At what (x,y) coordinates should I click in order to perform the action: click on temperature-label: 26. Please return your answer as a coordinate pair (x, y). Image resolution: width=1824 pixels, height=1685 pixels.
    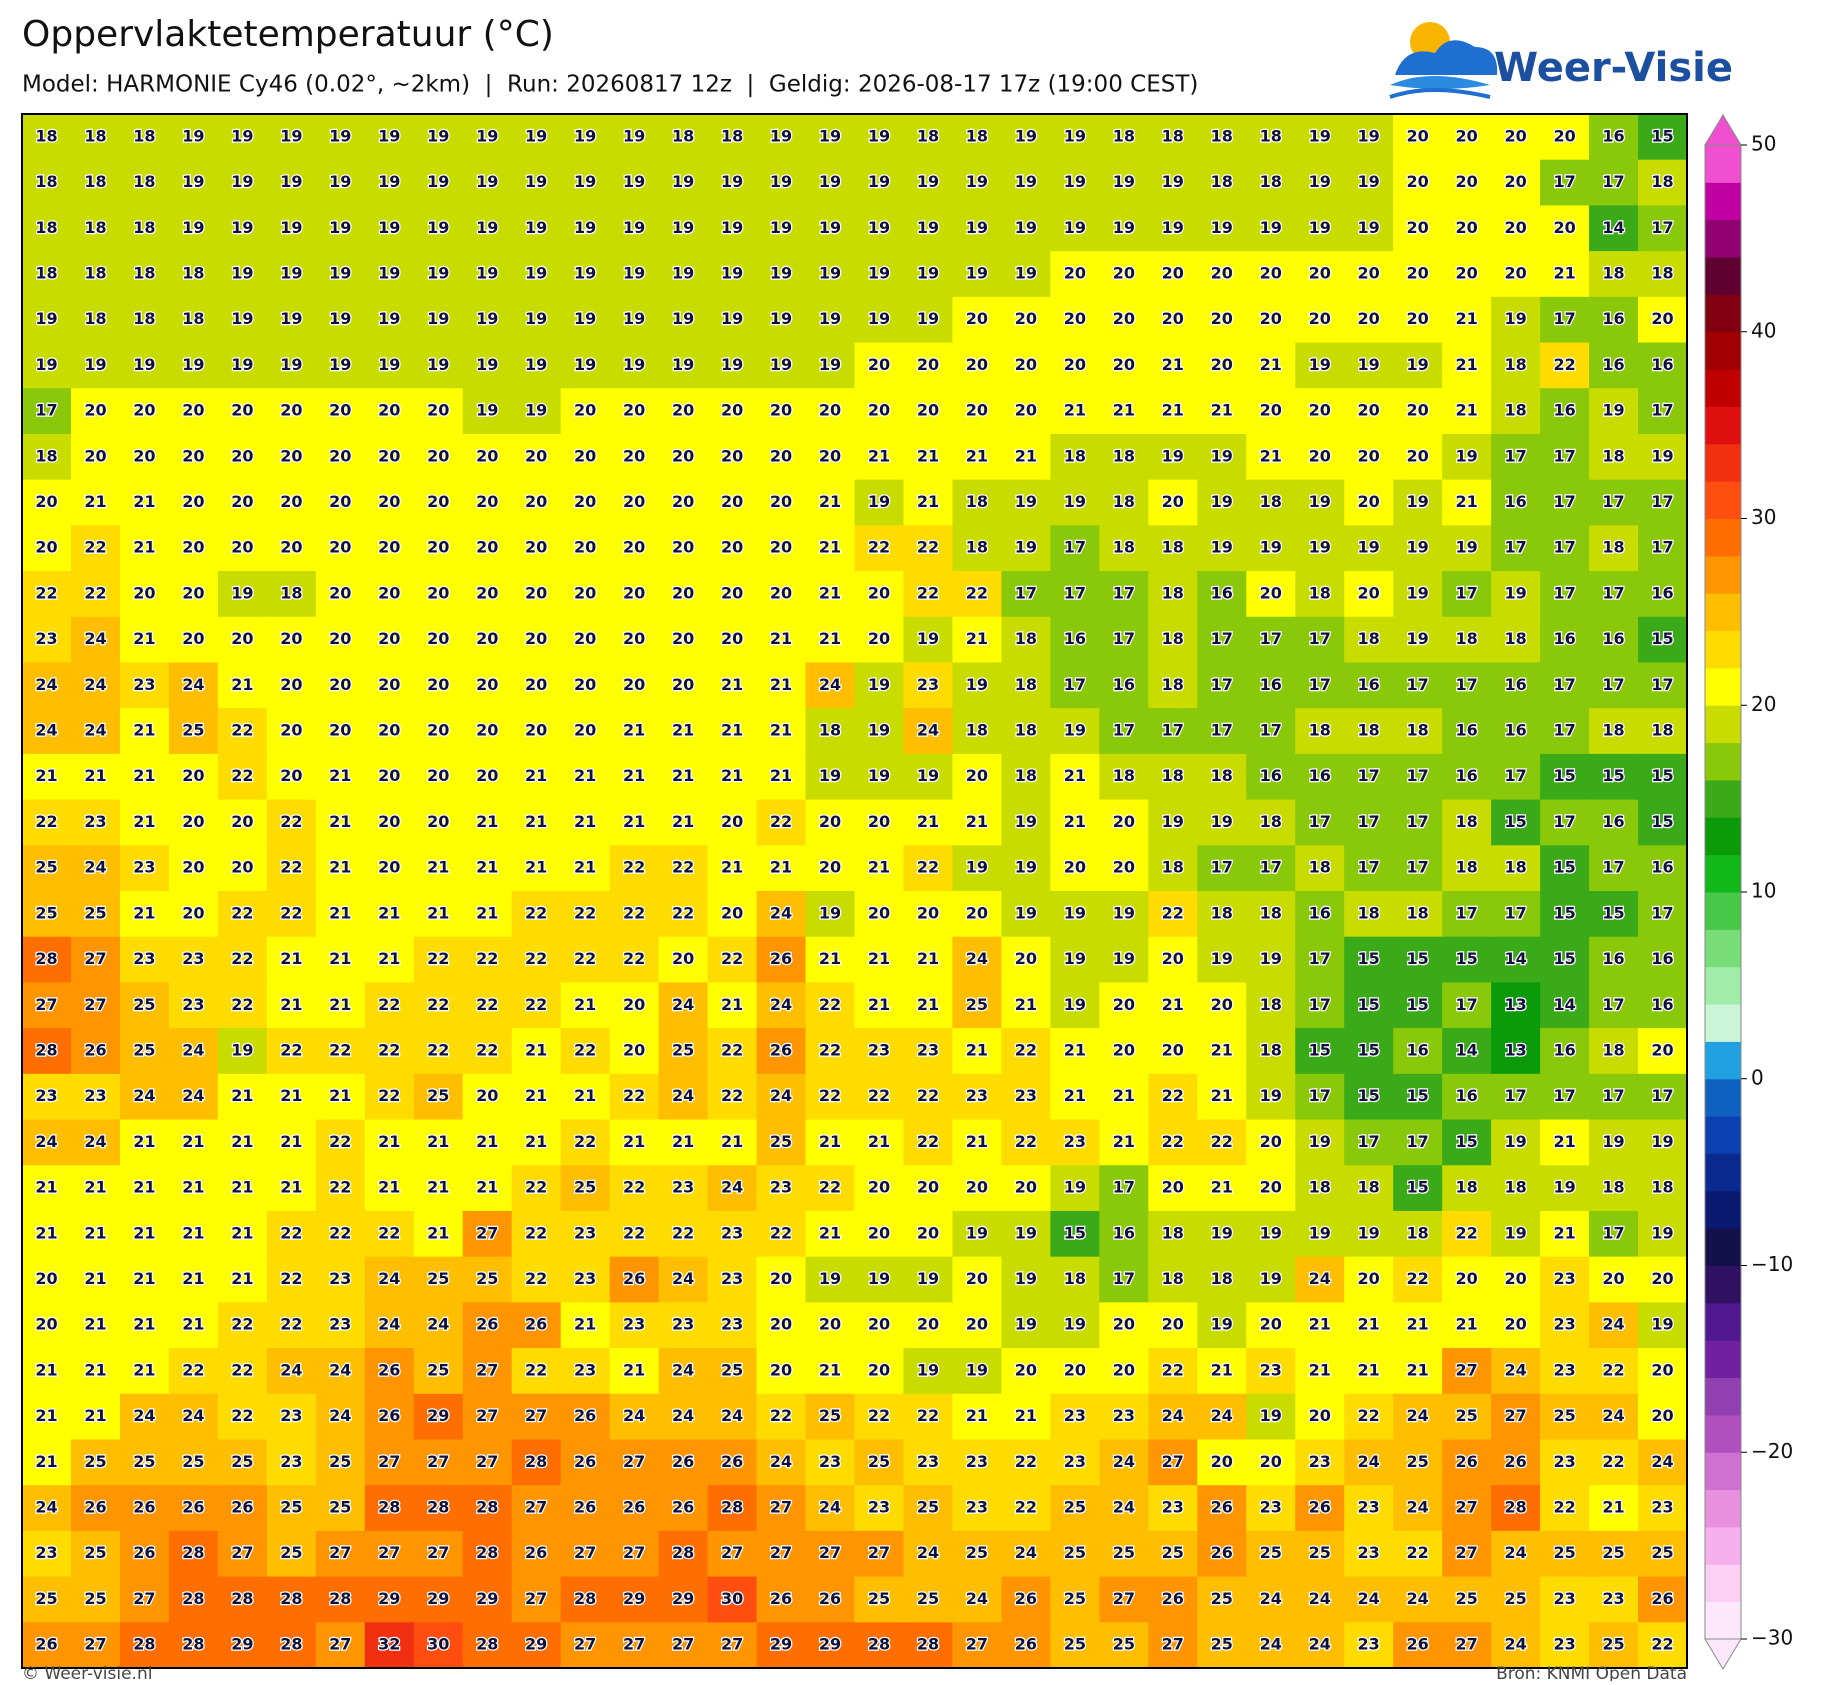
    Looking at the image, I should click on (389, 1415).